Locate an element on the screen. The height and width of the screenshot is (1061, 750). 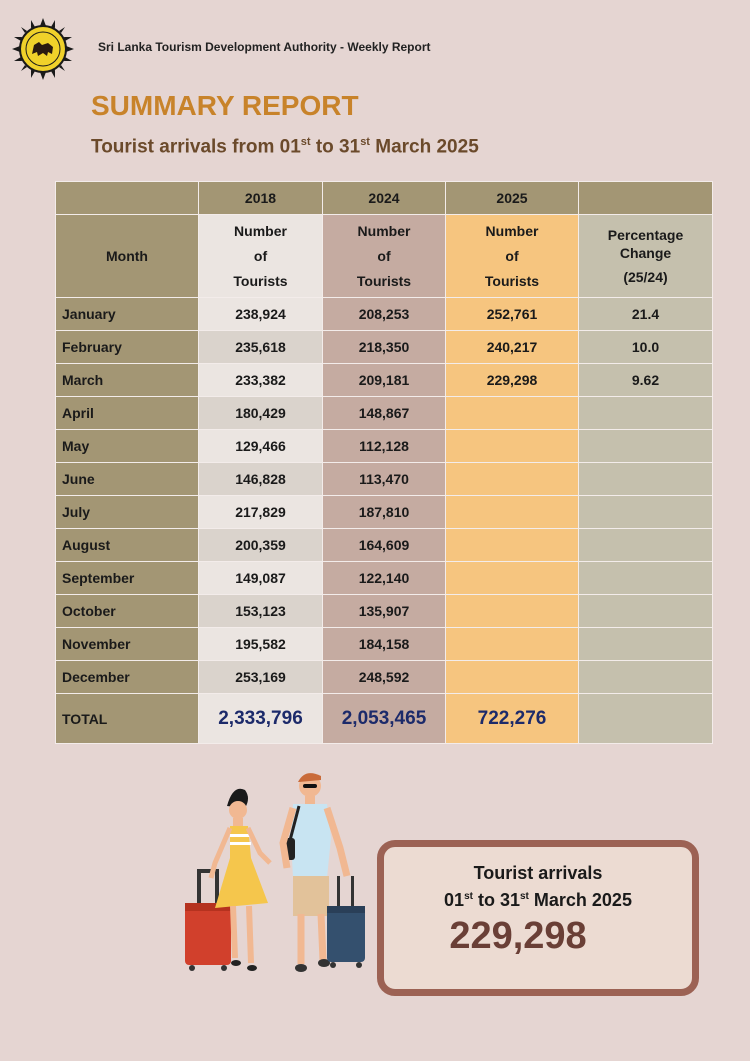
value-2024-cell: 148,867 is located at coordinates (384, 413).